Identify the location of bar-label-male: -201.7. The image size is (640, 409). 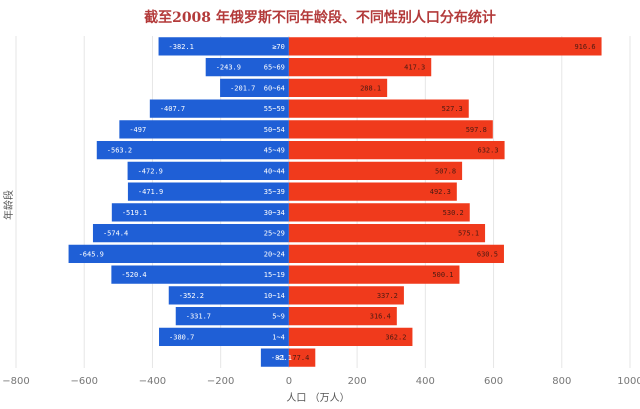
(242, 88).